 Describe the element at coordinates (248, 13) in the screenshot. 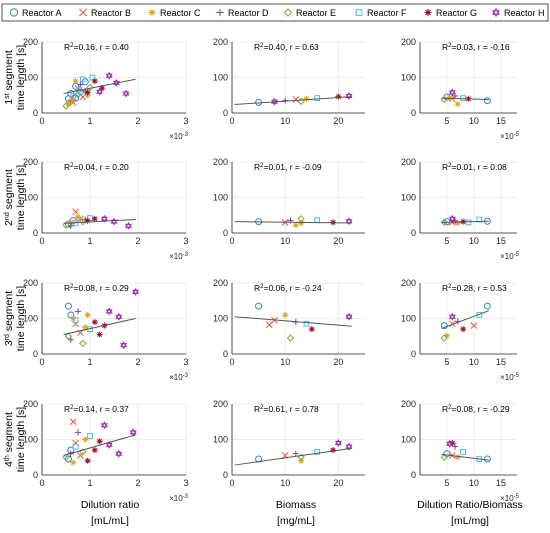

I see `legend-label: Reactor D` at that location.